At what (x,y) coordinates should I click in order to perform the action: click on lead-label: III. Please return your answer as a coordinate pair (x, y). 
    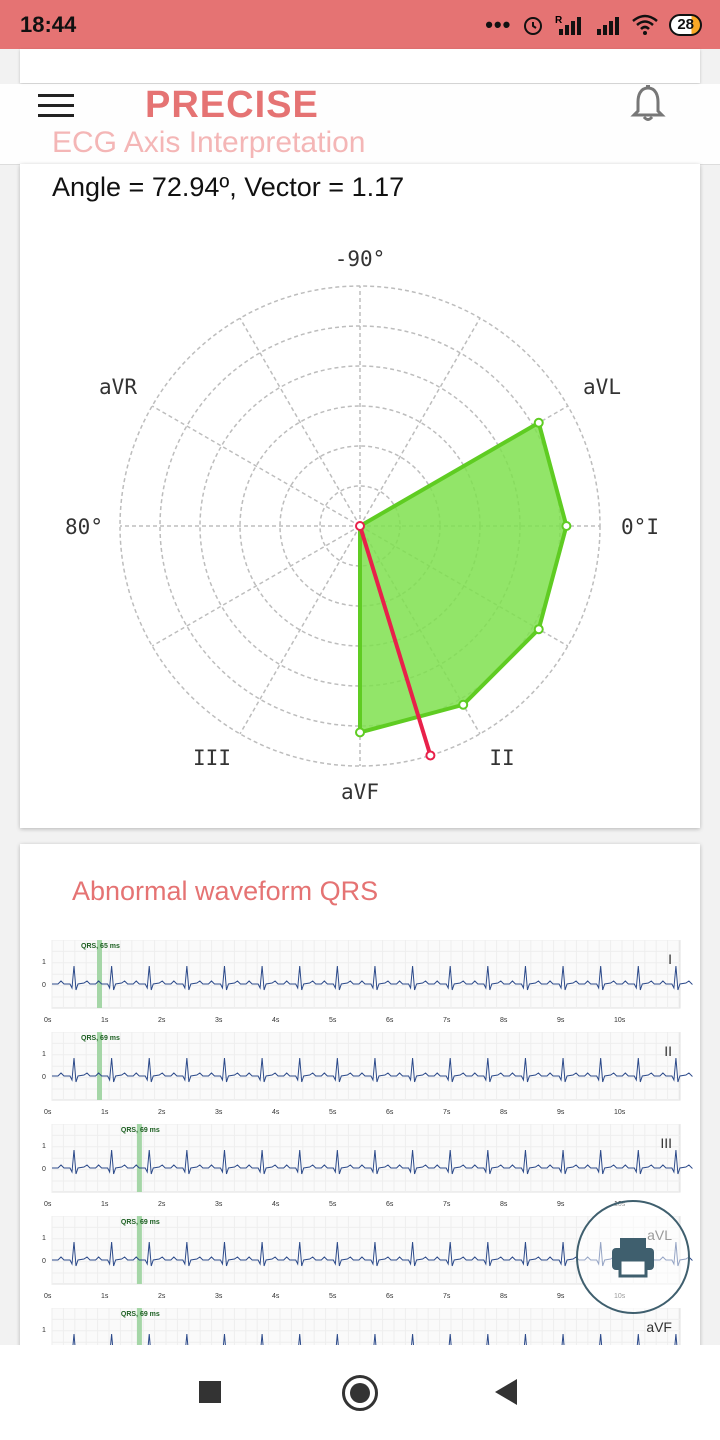
    Looking at the image, I should click on (666, 1143).